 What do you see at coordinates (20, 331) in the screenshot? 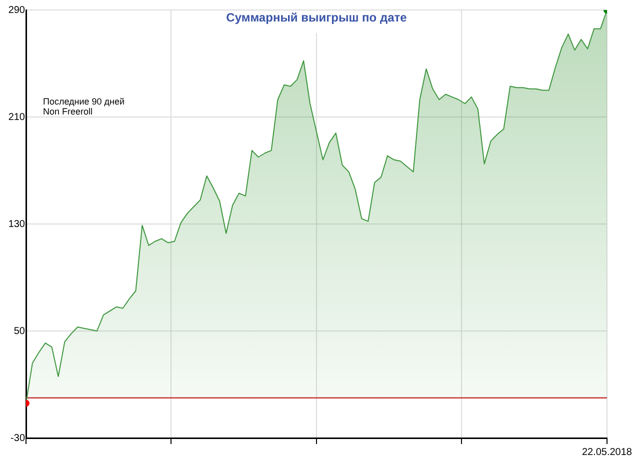
I see `y-tick-label: 50` at bounding box center [20, 331].